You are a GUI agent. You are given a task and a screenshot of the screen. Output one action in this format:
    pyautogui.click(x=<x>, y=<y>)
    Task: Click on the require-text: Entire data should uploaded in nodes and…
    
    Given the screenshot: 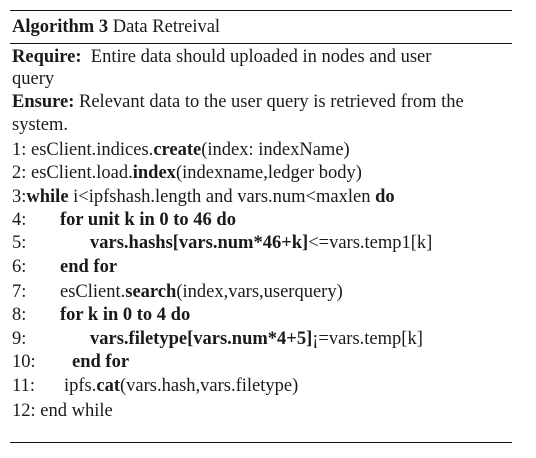 What is the action you would take?
    pyautogui.click(x=261, y=57)
    